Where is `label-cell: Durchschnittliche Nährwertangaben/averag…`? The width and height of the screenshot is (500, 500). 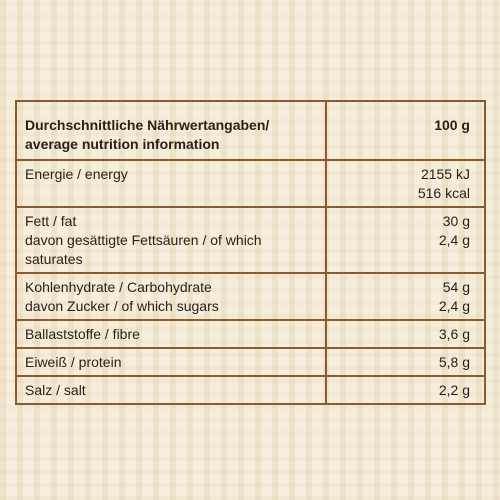
label-cell: Durchschnittliche Nährwertangaben/averag… is located at coordinates (171, 130).